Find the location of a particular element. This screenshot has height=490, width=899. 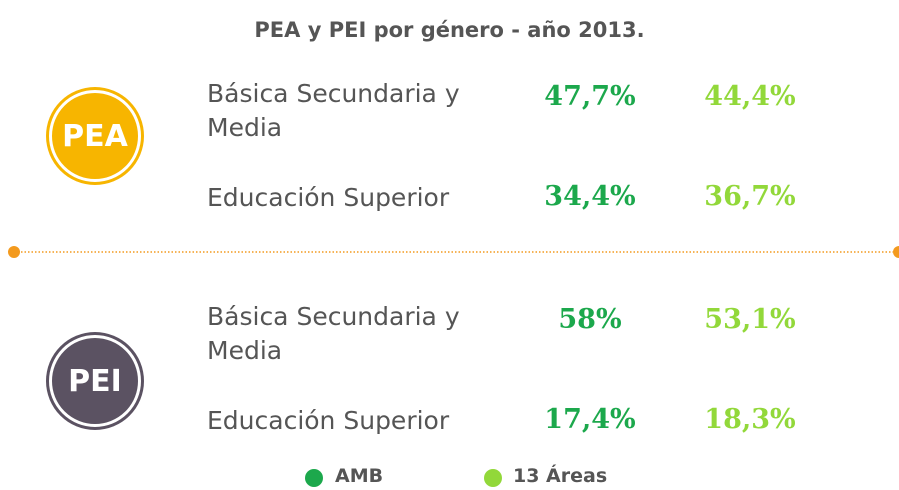

legend-label: AMB is located at coordinates (359, 476).